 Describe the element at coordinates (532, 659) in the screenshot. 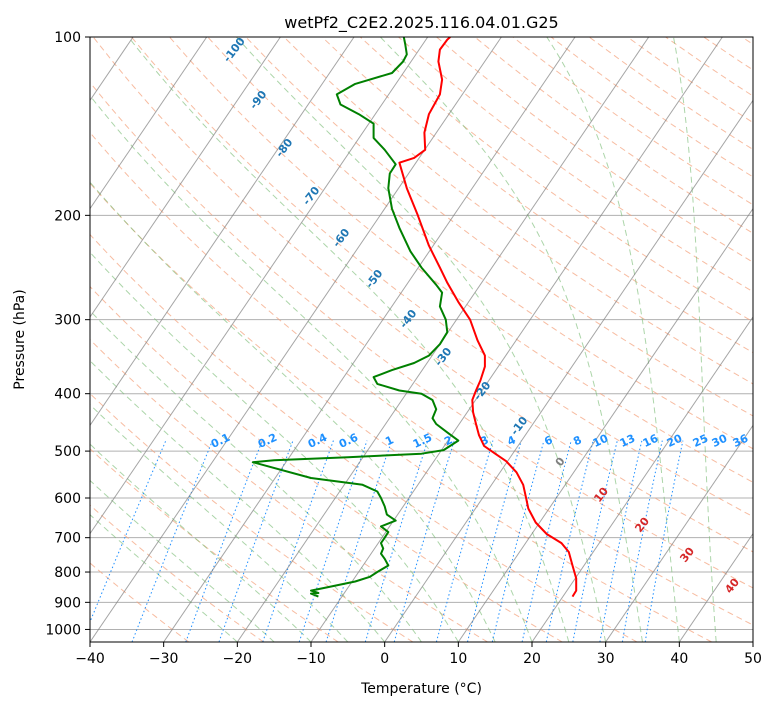

I see `x-tick-label: 20` at that location.